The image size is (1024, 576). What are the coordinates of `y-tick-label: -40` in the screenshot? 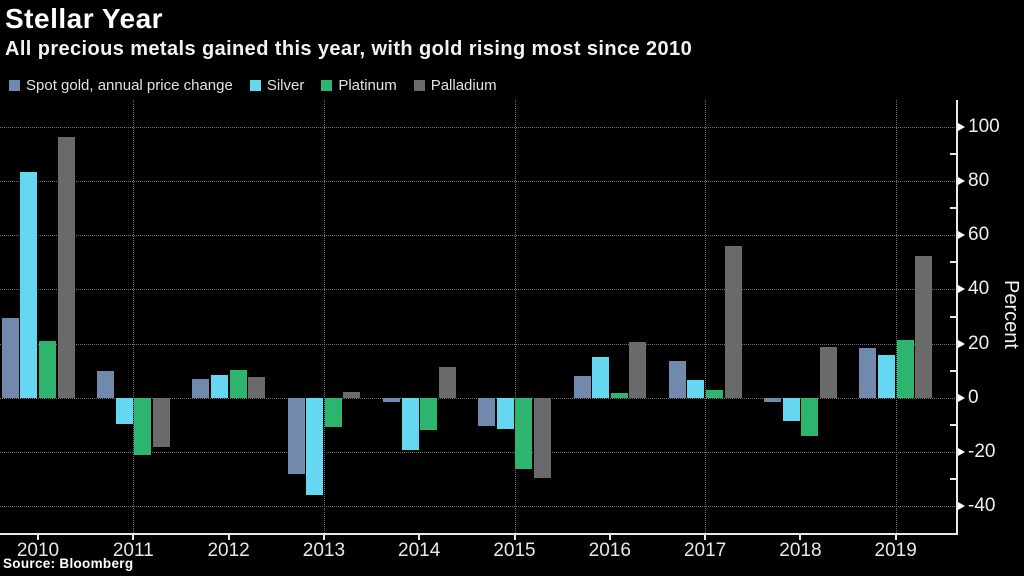 It's located at (982, 505).